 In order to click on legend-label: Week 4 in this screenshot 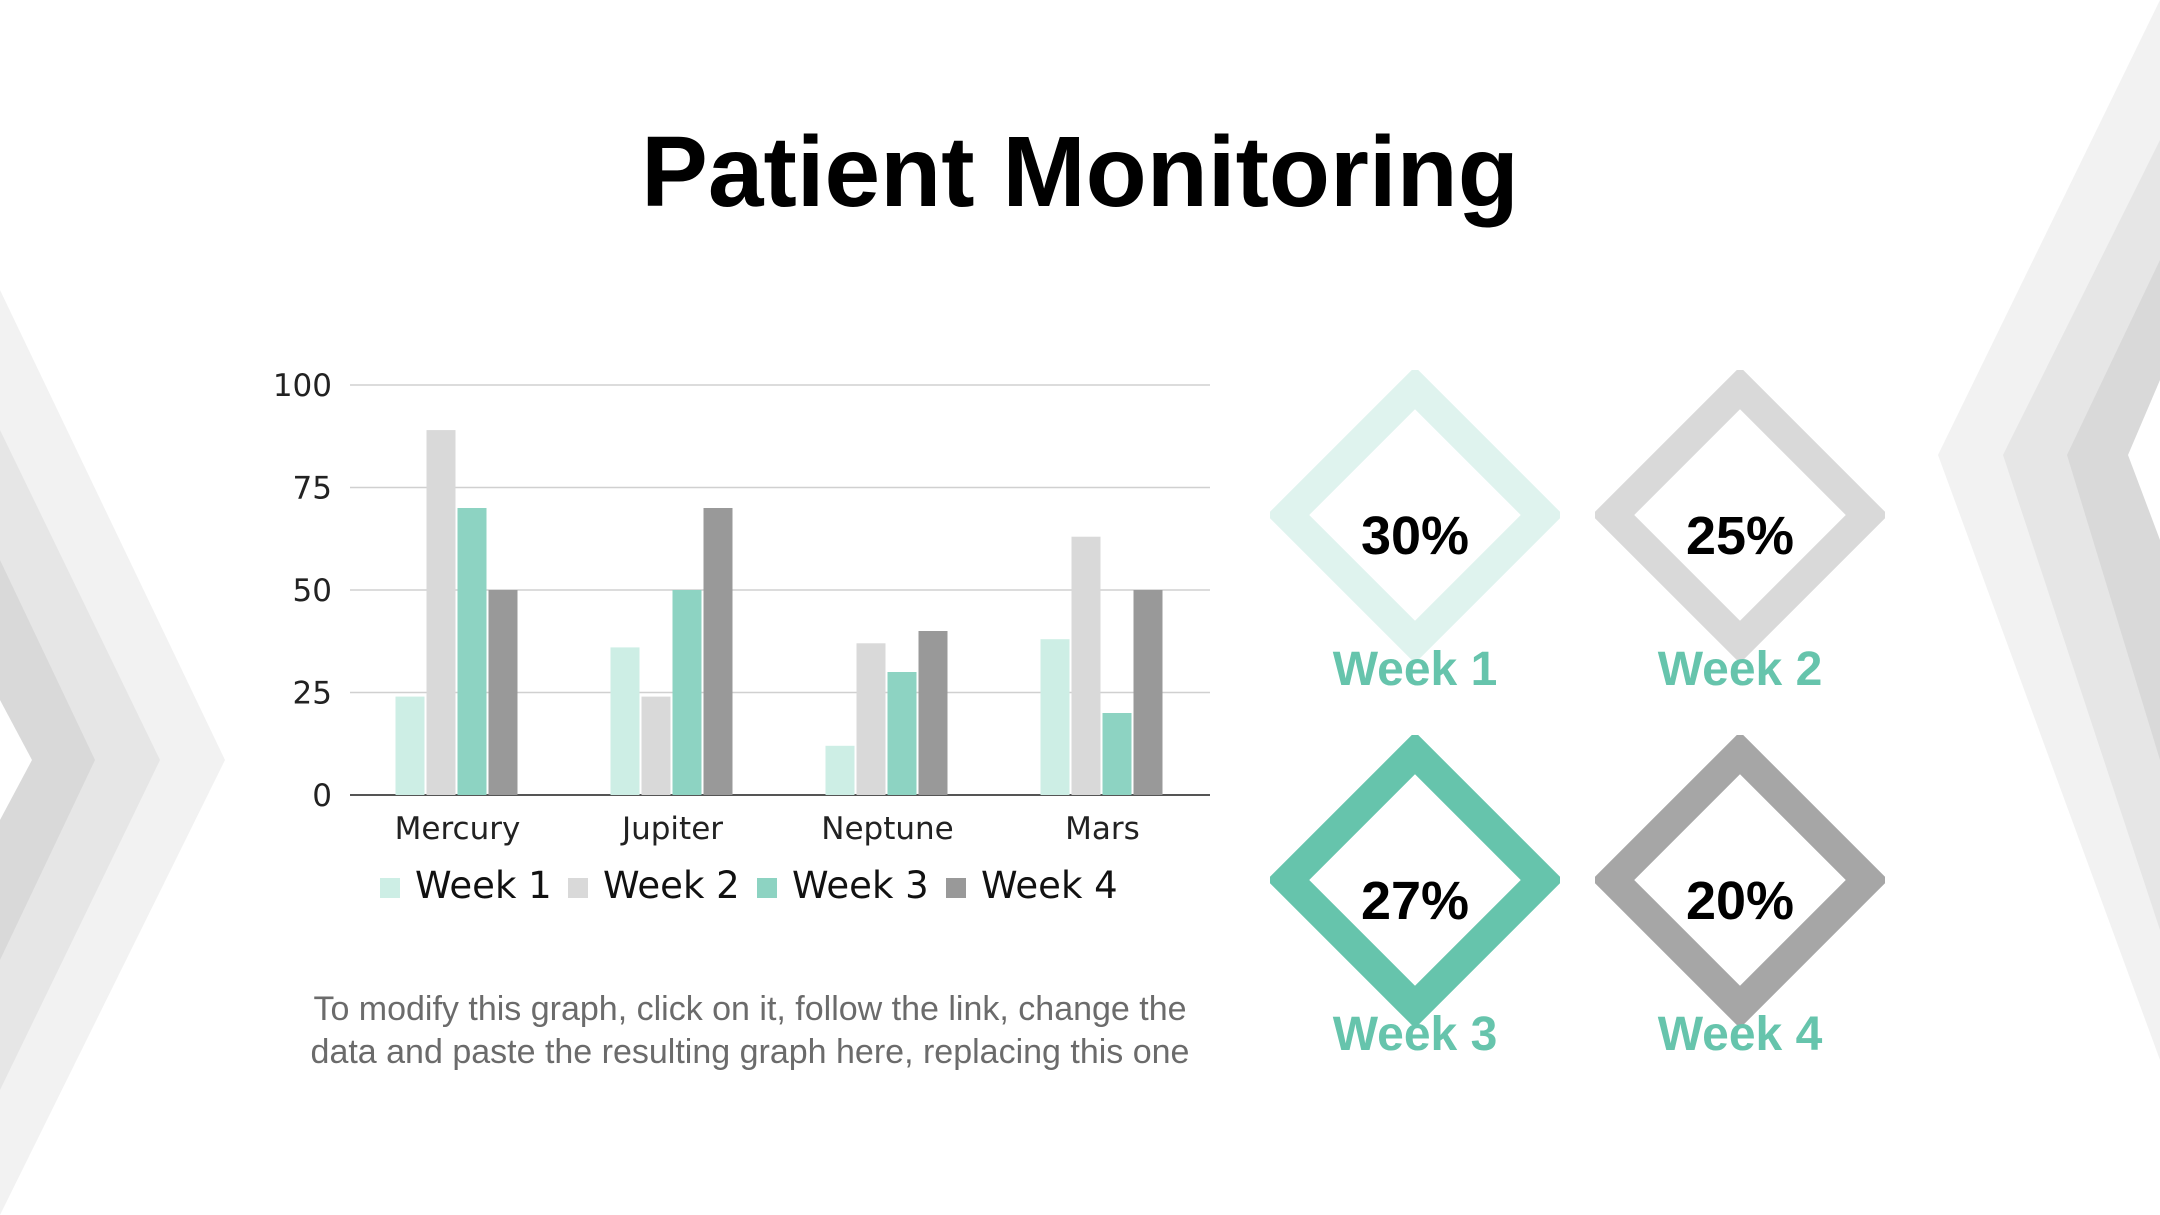, I will do `click(1049, 885)`.